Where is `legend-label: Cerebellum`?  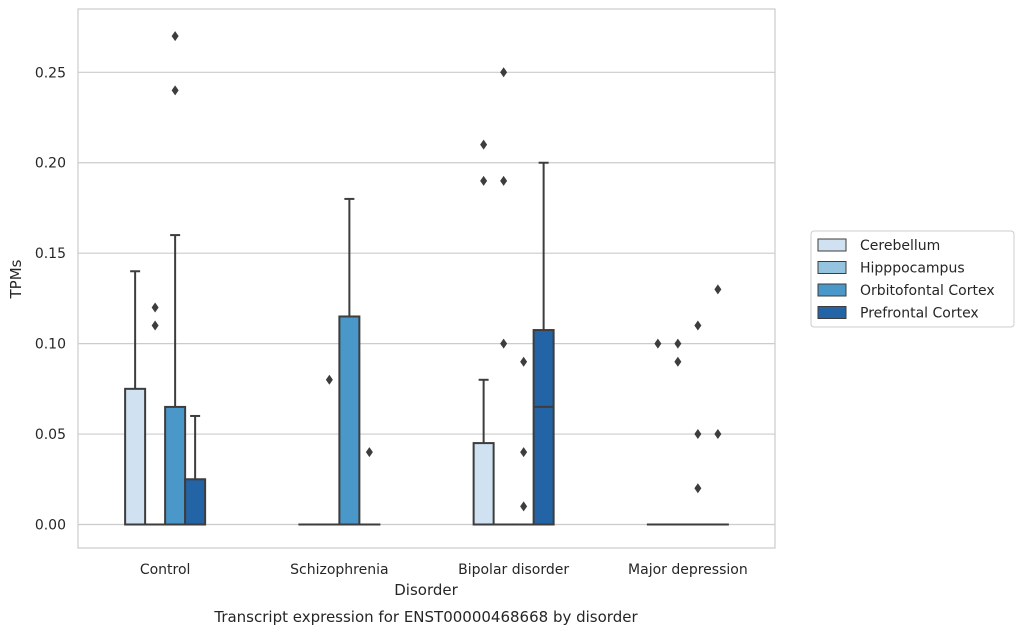
legend-label: Cerebellum is located at coordinates (900, 246).